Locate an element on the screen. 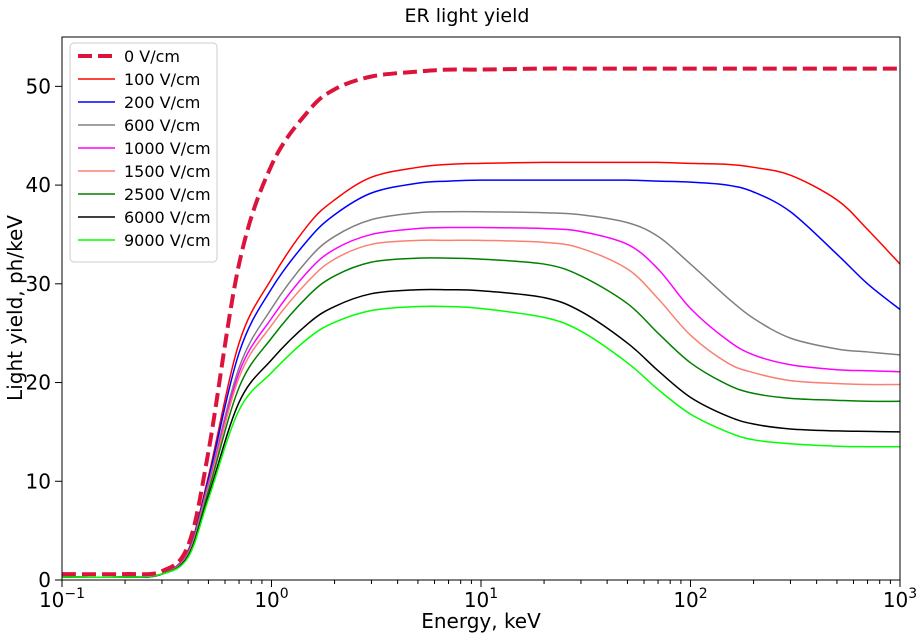 Image resolution: width=924 pixels, height=639 pixels. legend-label: 6000 V/cm is located at coordinates (167, 217).